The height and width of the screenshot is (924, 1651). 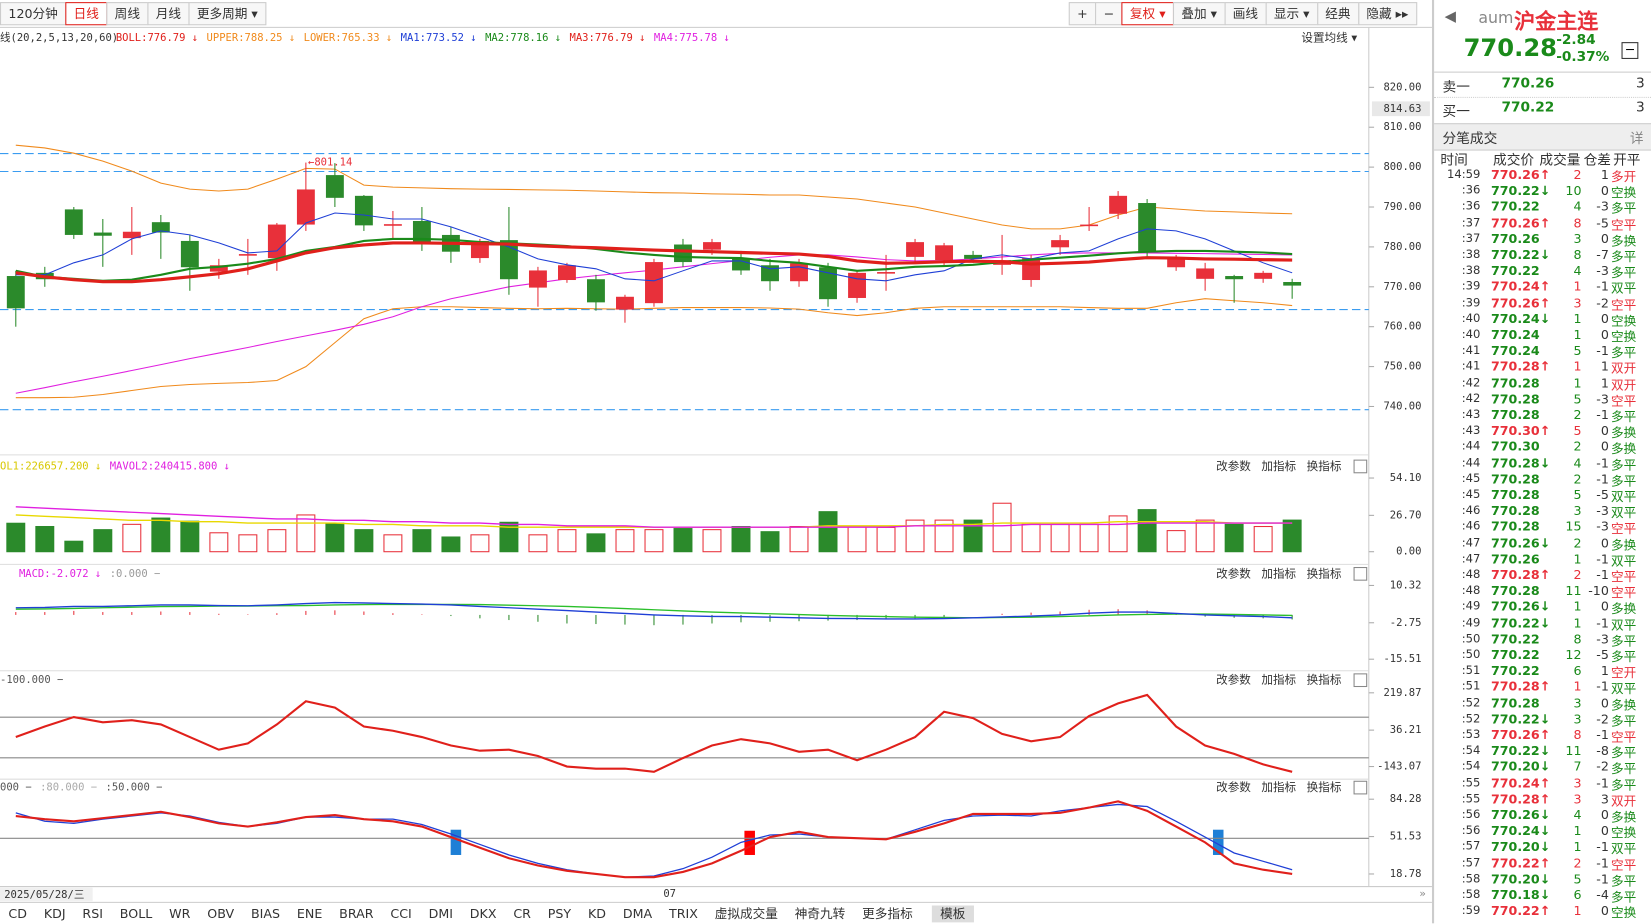 I want to click on period-button: 120分钟, so click(x=33, y=14).